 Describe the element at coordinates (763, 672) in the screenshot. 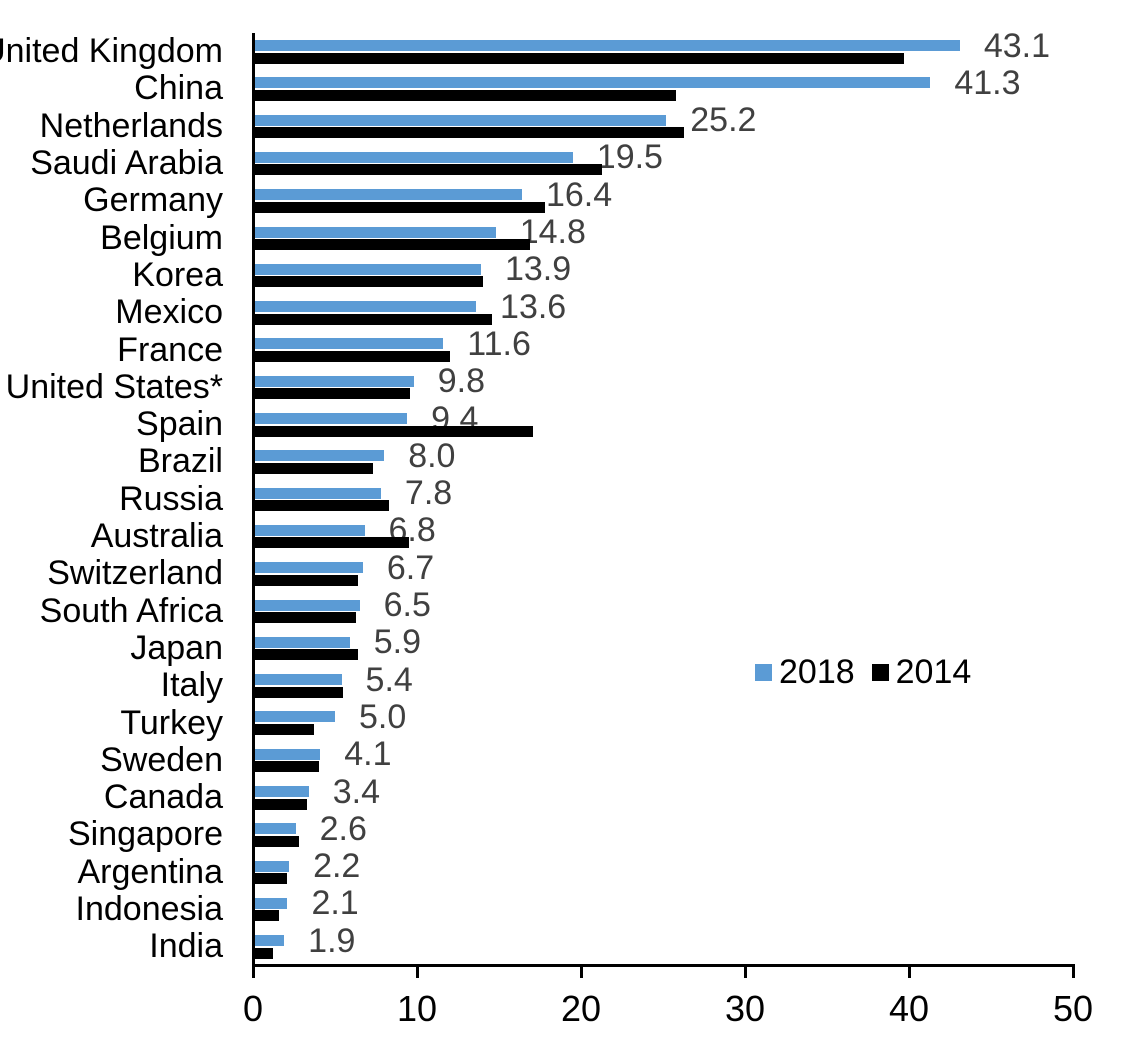

I see `legend-swatch-2018` at that location.